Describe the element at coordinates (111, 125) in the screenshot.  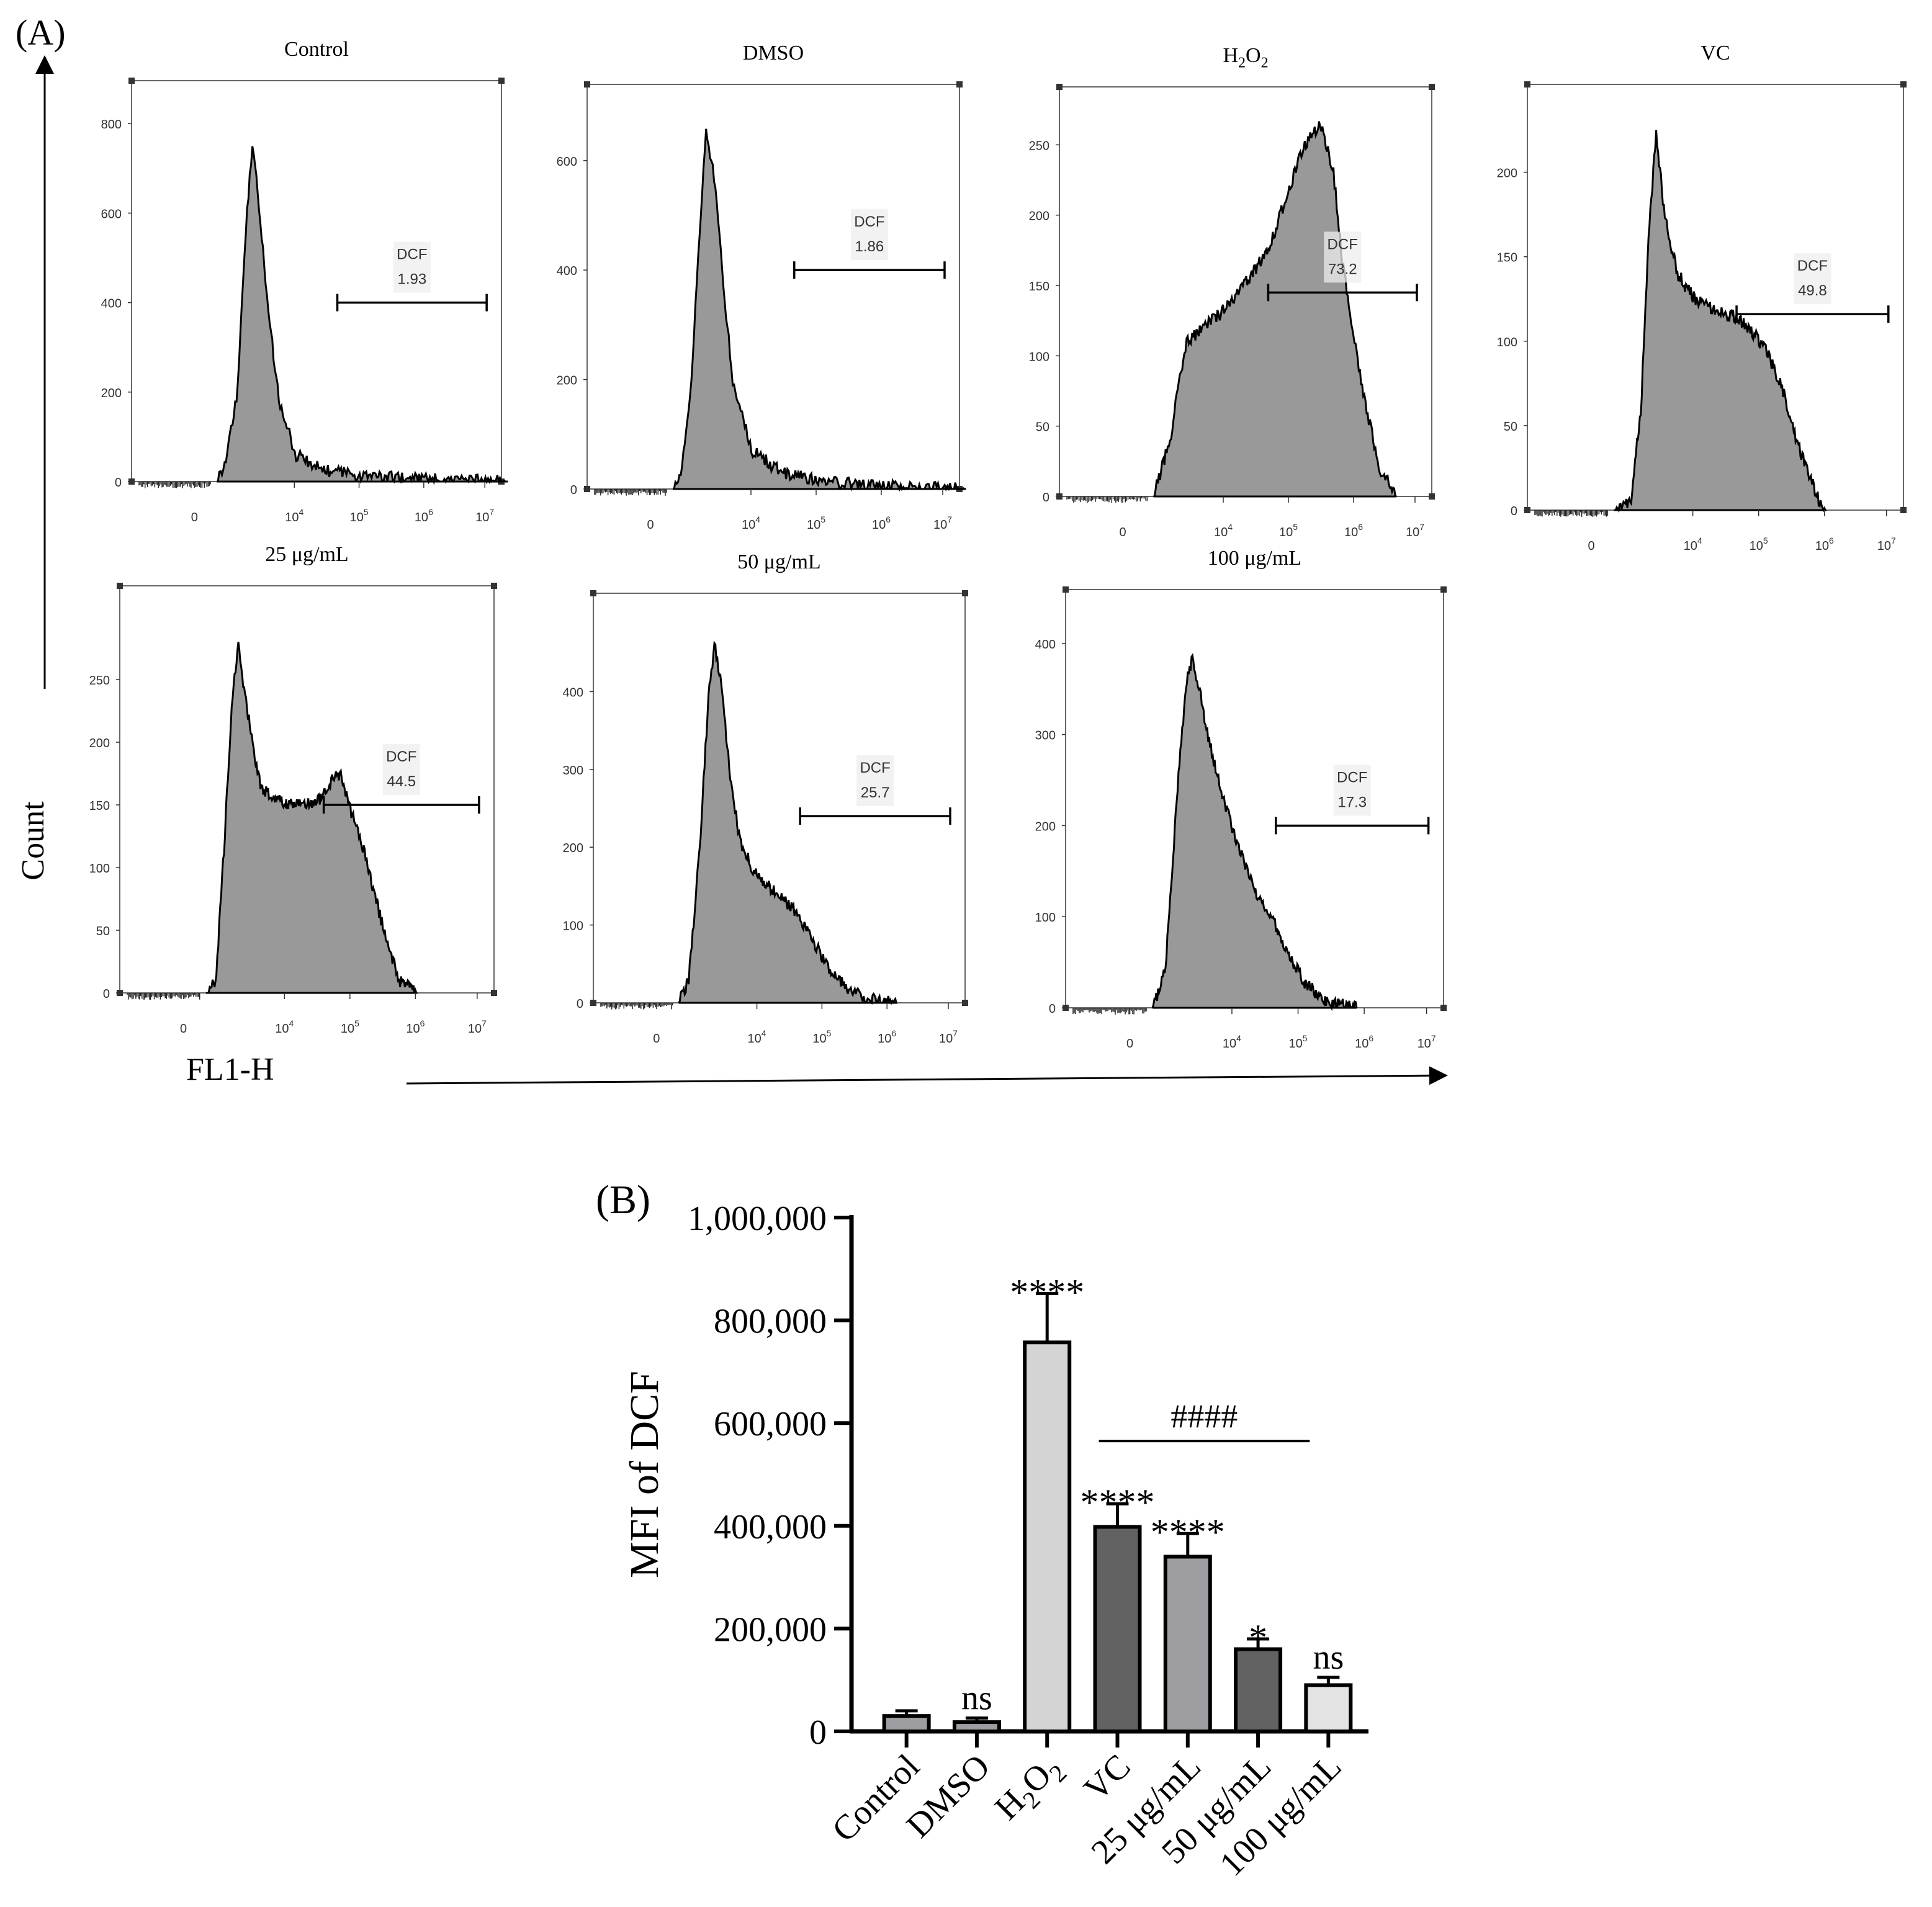
I see `y-tick-label: 800` at that location.